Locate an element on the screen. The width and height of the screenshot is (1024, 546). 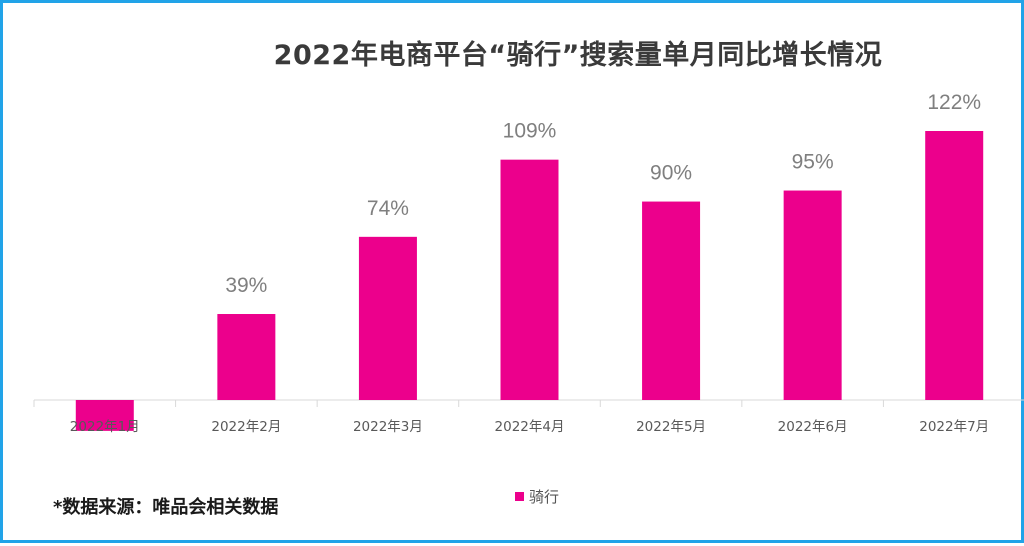
x-tick-label: 2022年5月 is located at coordinates (671, 427).